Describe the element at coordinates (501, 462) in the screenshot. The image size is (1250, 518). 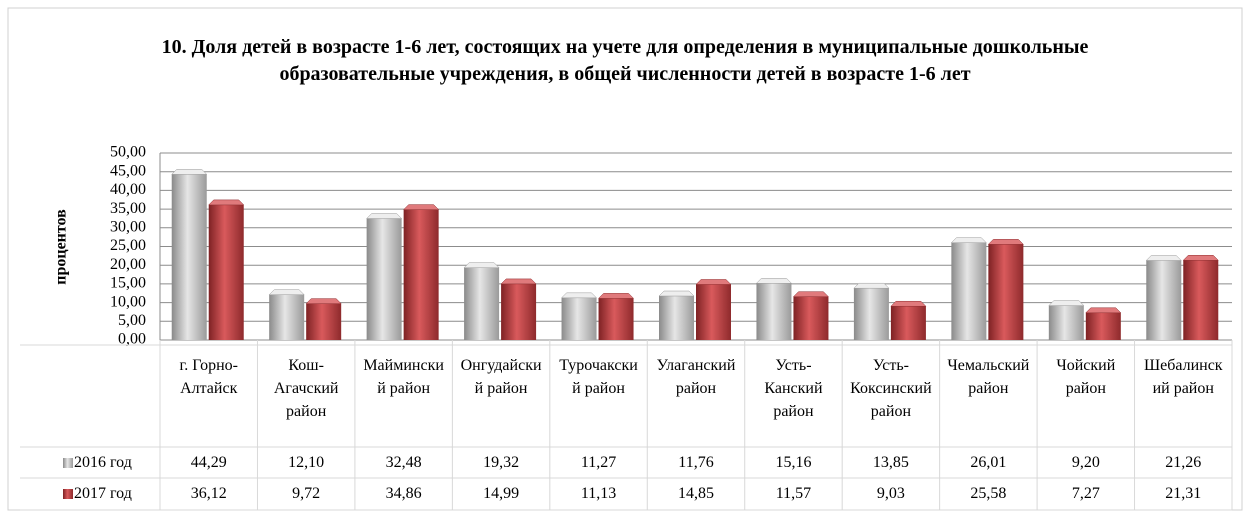
I see `data-label: 19,32` at that location.